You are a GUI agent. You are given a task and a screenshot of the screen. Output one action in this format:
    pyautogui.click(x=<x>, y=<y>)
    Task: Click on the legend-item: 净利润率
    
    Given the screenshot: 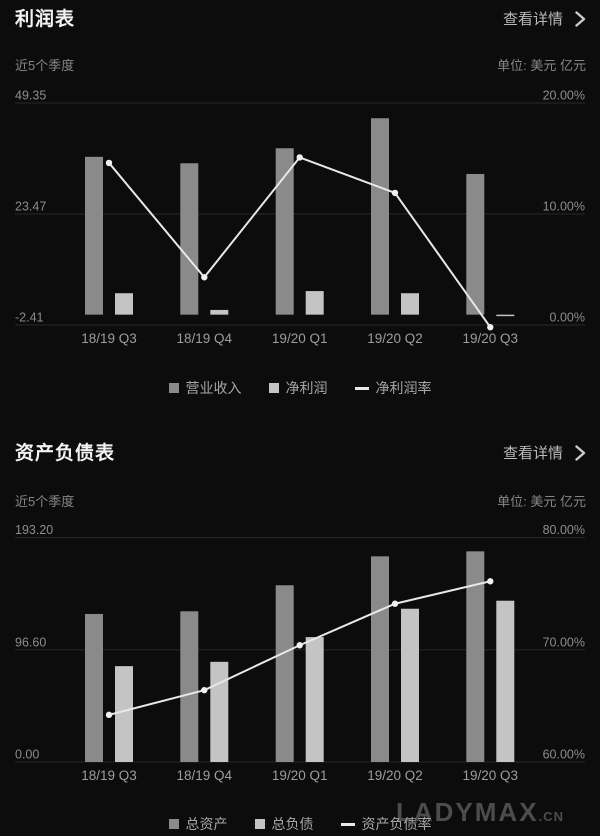 What is the action you would take?
    pyautogui.click(x=393, y=388)
    